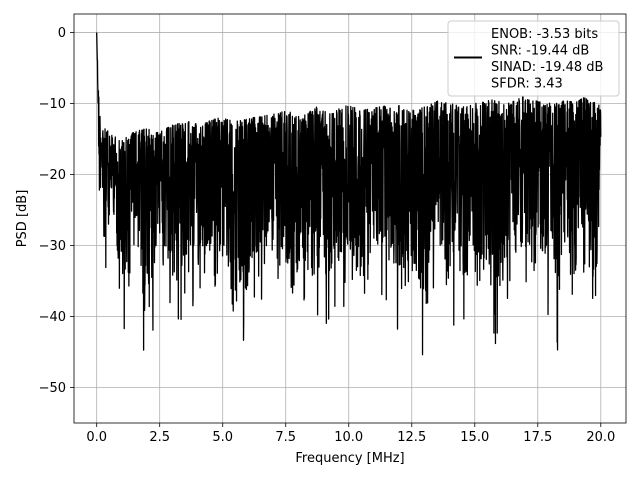  Describe the element at coordinates (62, 33) in the screenshot. I see `y-tick-label: 0` at that location.